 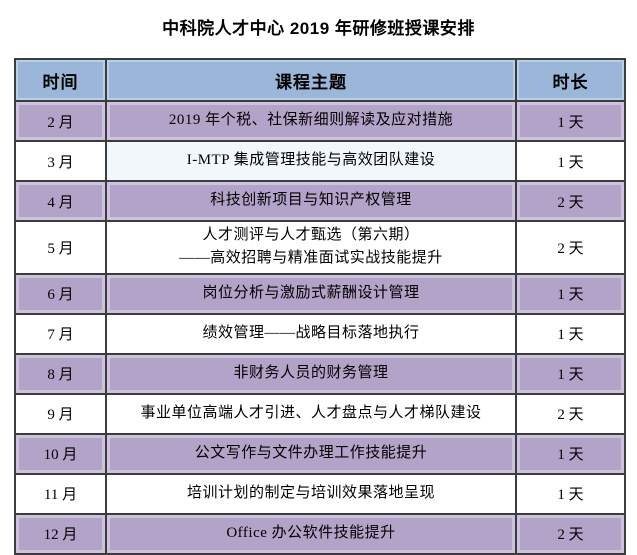 I want to click on table-row: 9 月 事业单位高端人才引进、人才盘点与人才梯队建设 2 天, so click(x=320, y=413).